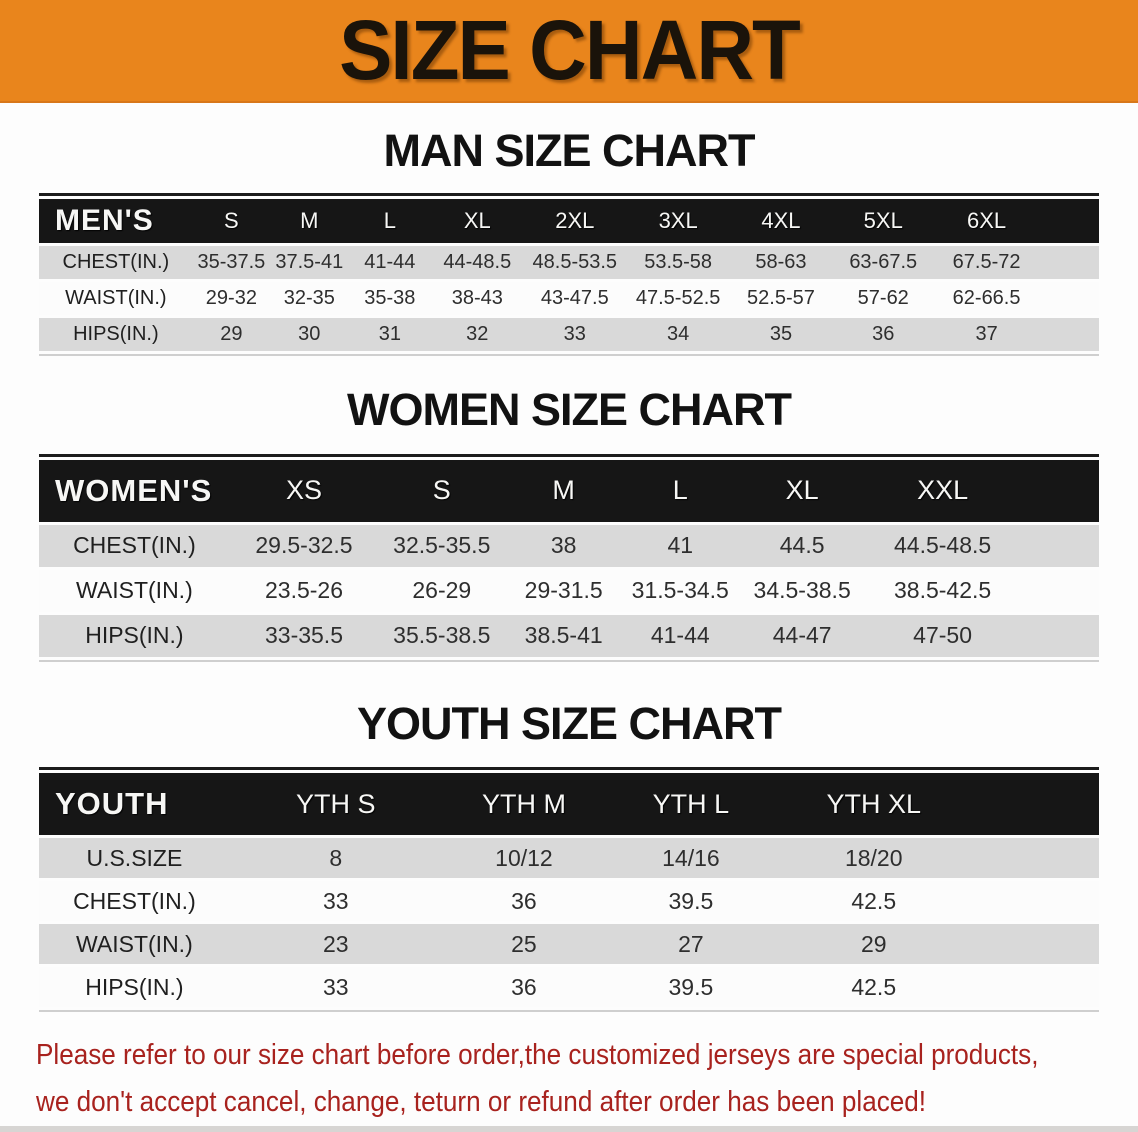 The height and width of the screenshot is (1132, 1138). Describe the element at coordinates (575, 298) in the screenshot. I see `size-value: 43-47.5` at that location.